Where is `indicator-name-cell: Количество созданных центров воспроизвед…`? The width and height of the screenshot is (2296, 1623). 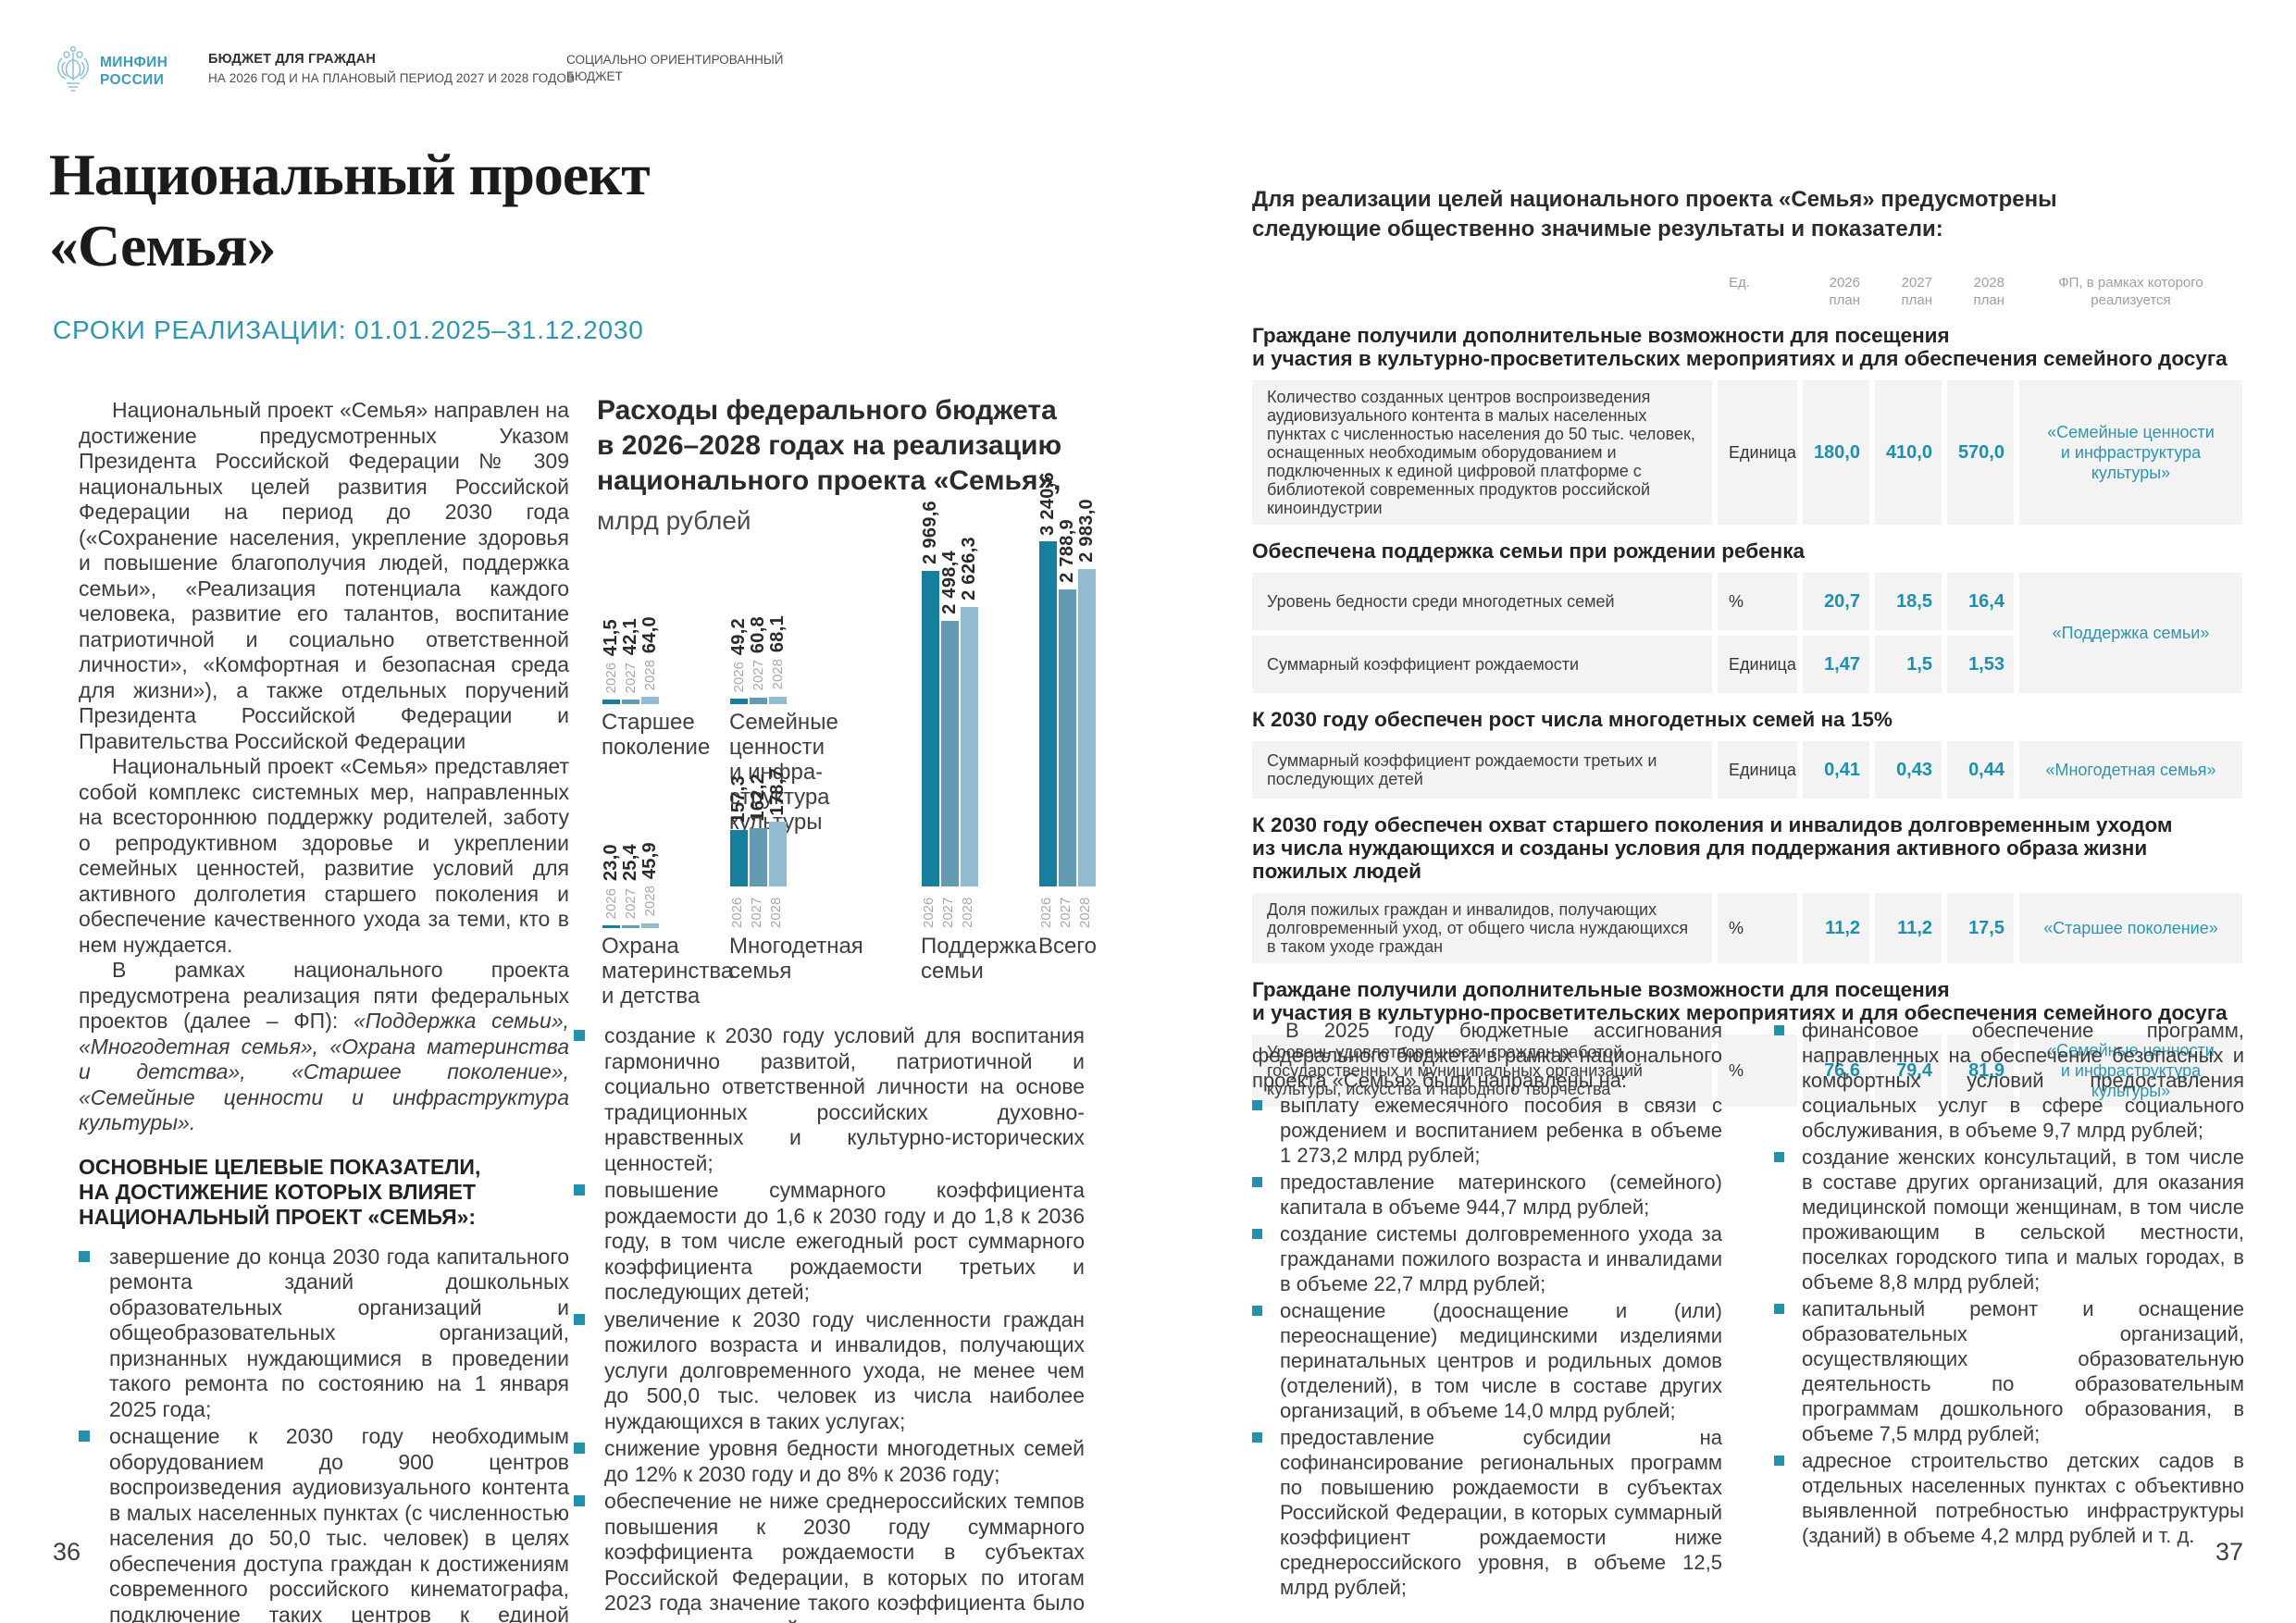
indicator-name-cell: Количество созданных центров воспроизвед… is located at coordinates (1482, 452).